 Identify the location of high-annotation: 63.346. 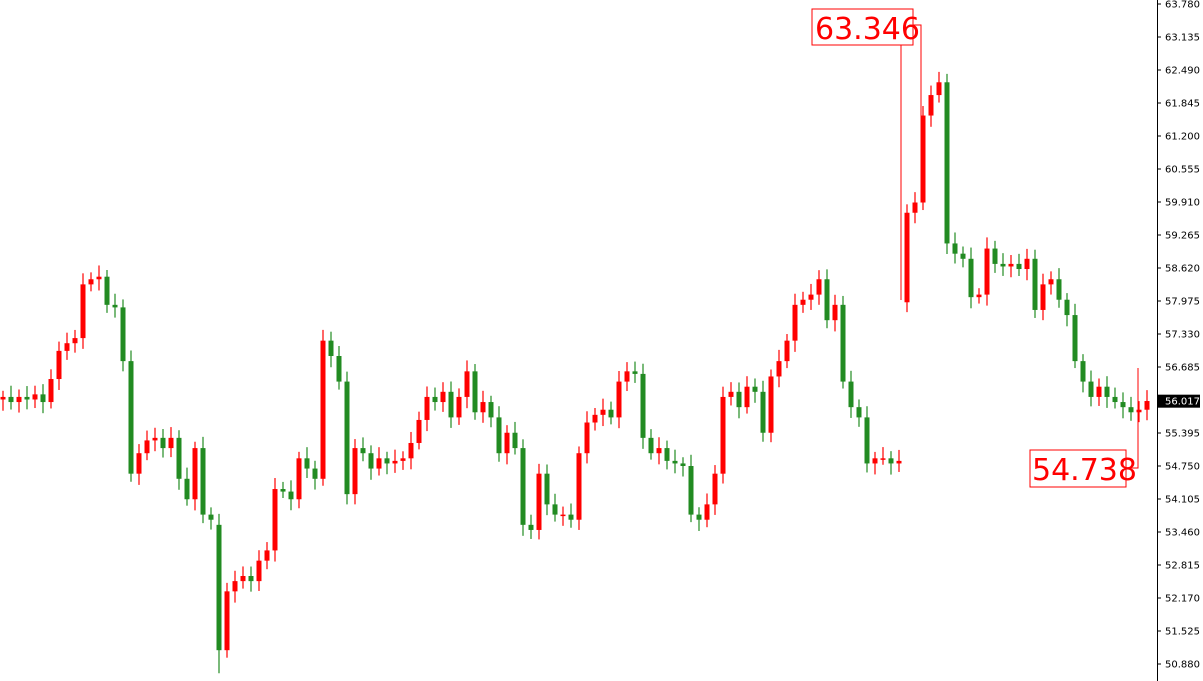
(866, 154).